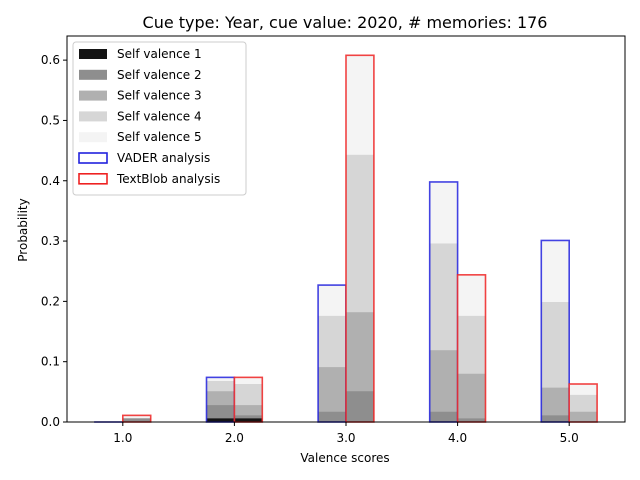 The image size is (640, 480). What do you see at coordinates (168, 179) in the screenshot?
I see `legend-label: TextBlob analysis` at bounding box center [168, 179].